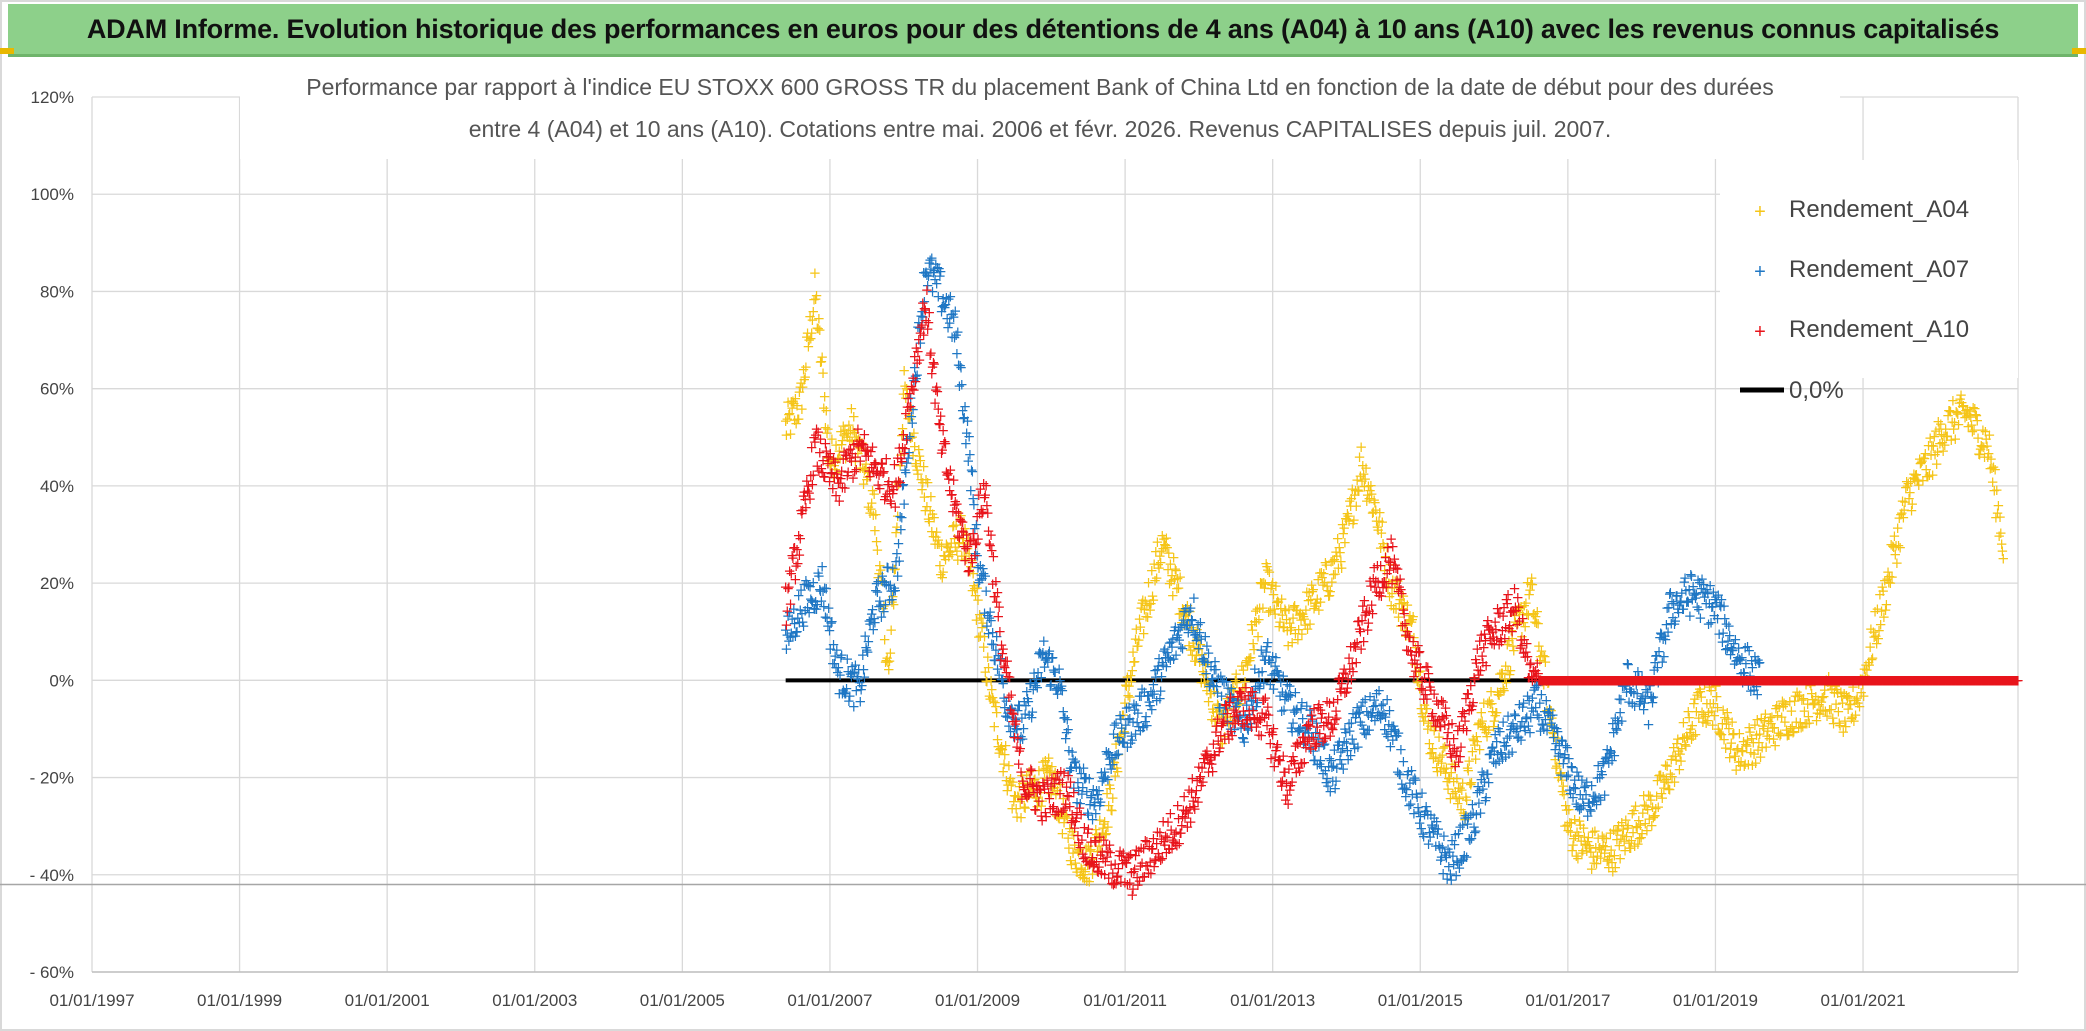  I want to click on y-tick-label: 20%, so click(57, 583).